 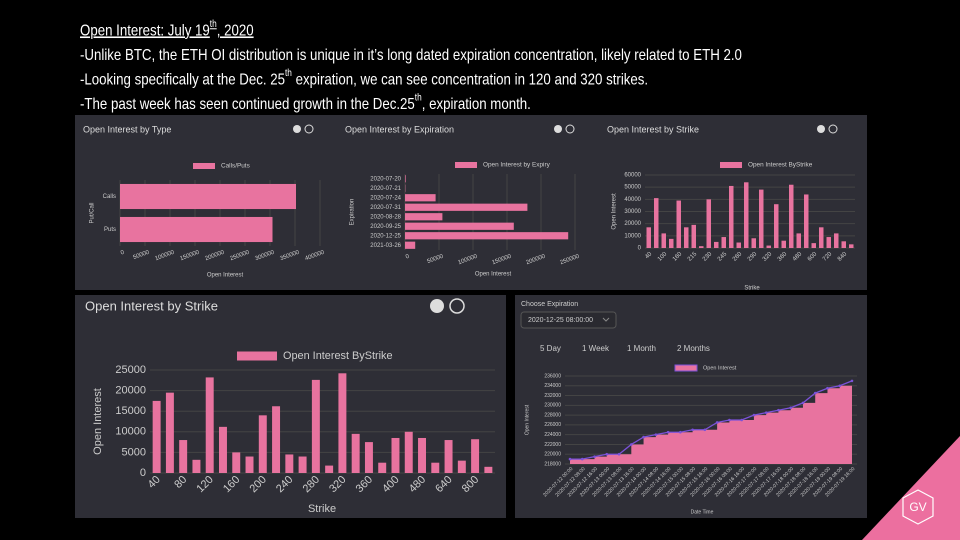 What do you see at coordinates (552, 435) in the screenshot?
I see `y-tick-label: 224000` at bounding box center [552, 435].